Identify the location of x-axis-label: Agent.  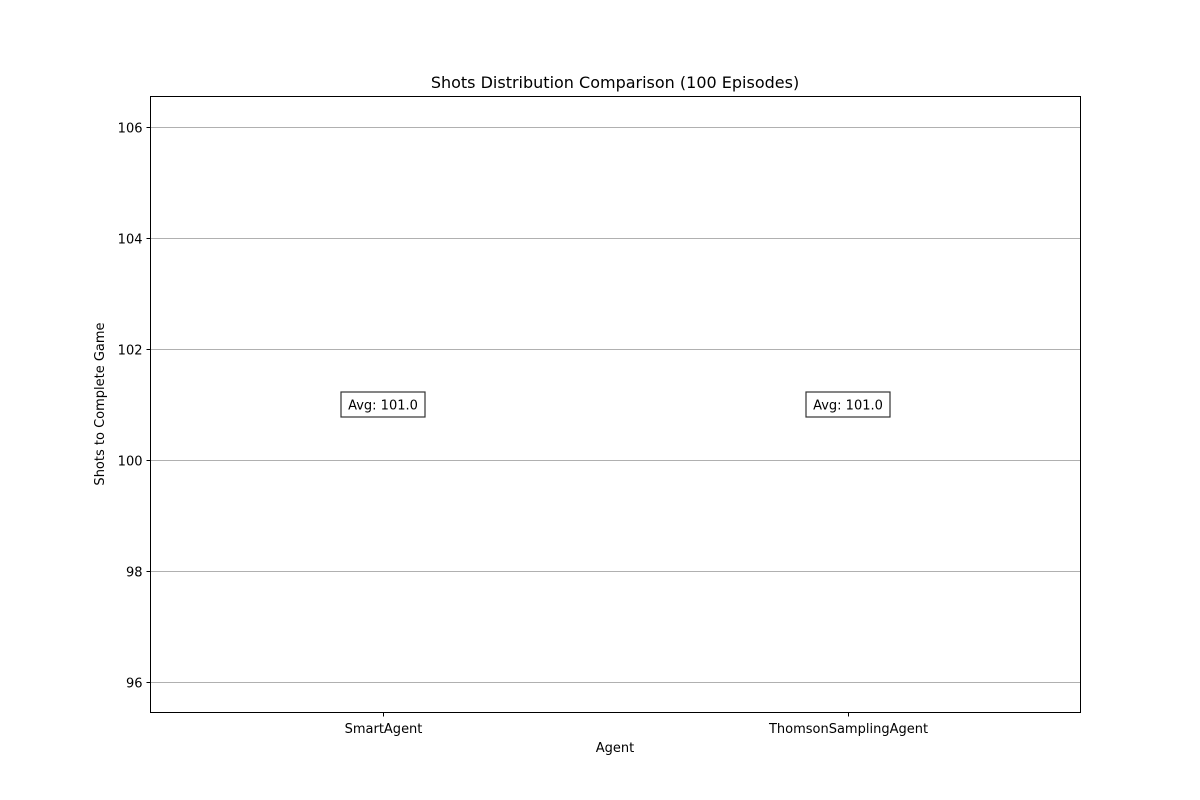
(615, 748).